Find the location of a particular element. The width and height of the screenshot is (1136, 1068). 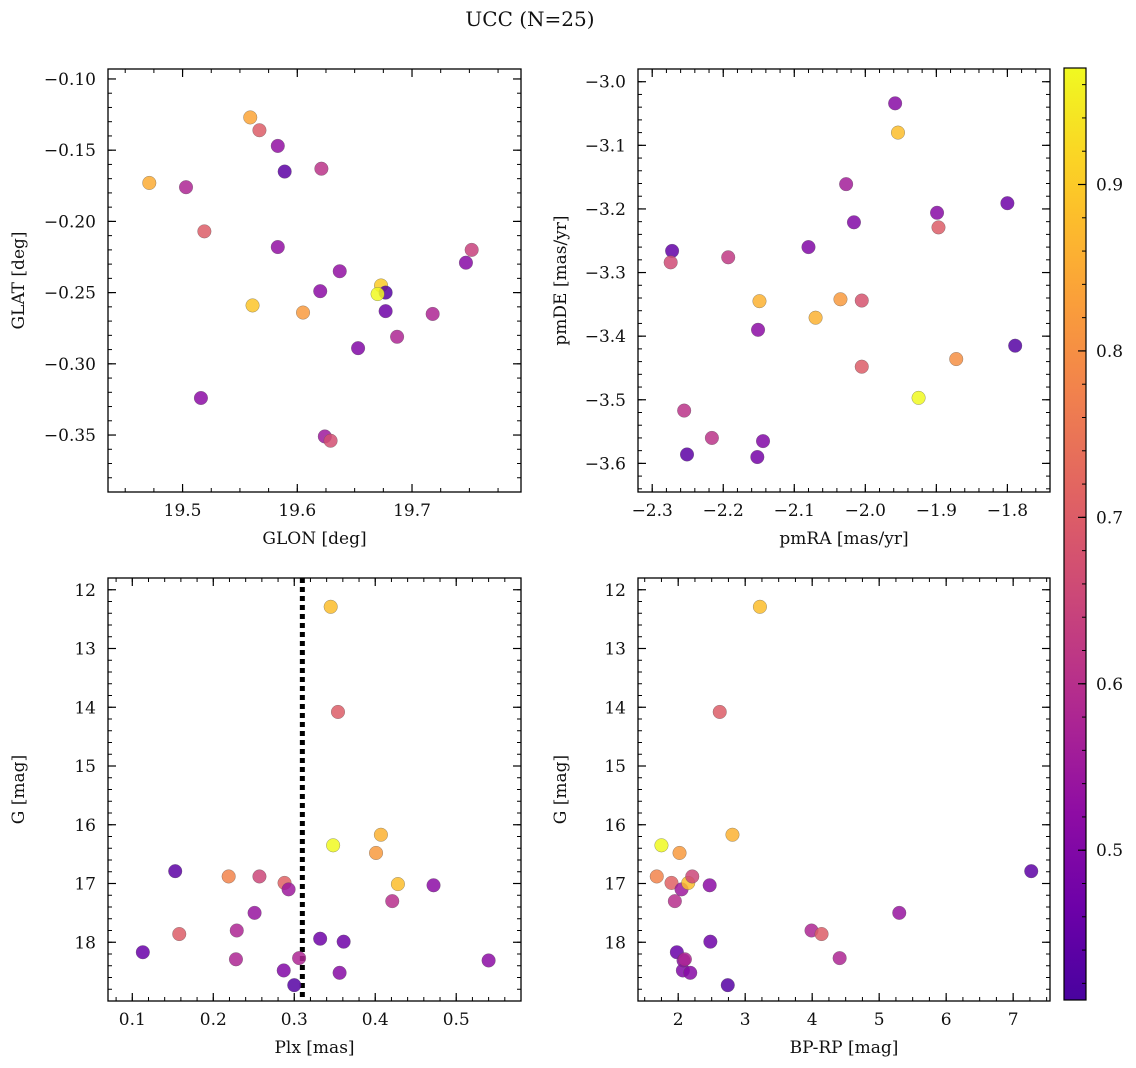

colorbar-tick-label: 0.8 is located at coordinates (1109, 352).